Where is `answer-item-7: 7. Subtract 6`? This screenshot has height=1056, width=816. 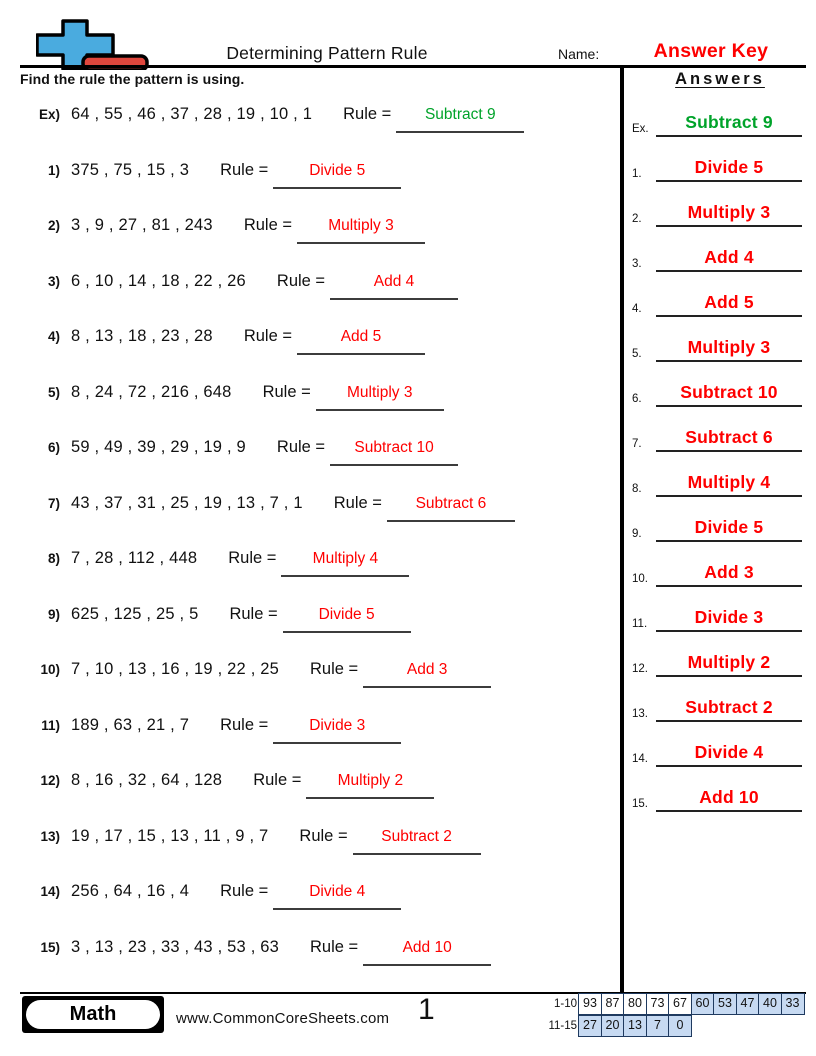
answer-item-7: 7. Subtract 6 is located at coordinates (717, 438).